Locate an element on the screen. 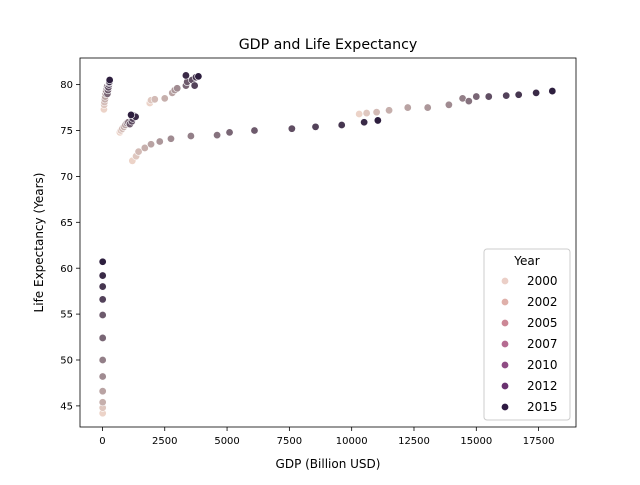 This screenshot has width=640, height=485. x-tick-label: 12500 is located at coordinates (414, 441).